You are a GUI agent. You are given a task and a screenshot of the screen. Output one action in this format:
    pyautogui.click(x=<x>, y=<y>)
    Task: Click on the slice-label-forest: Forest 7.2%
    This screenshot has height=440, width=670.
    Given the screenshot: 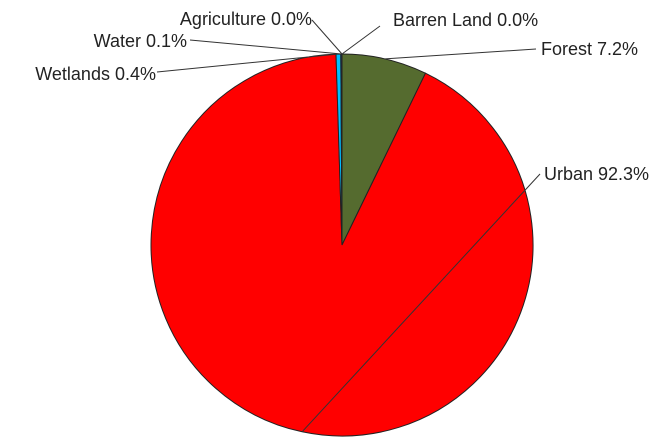 What is the action you would take?
    pyautogui.click(x=589, y=49)
    